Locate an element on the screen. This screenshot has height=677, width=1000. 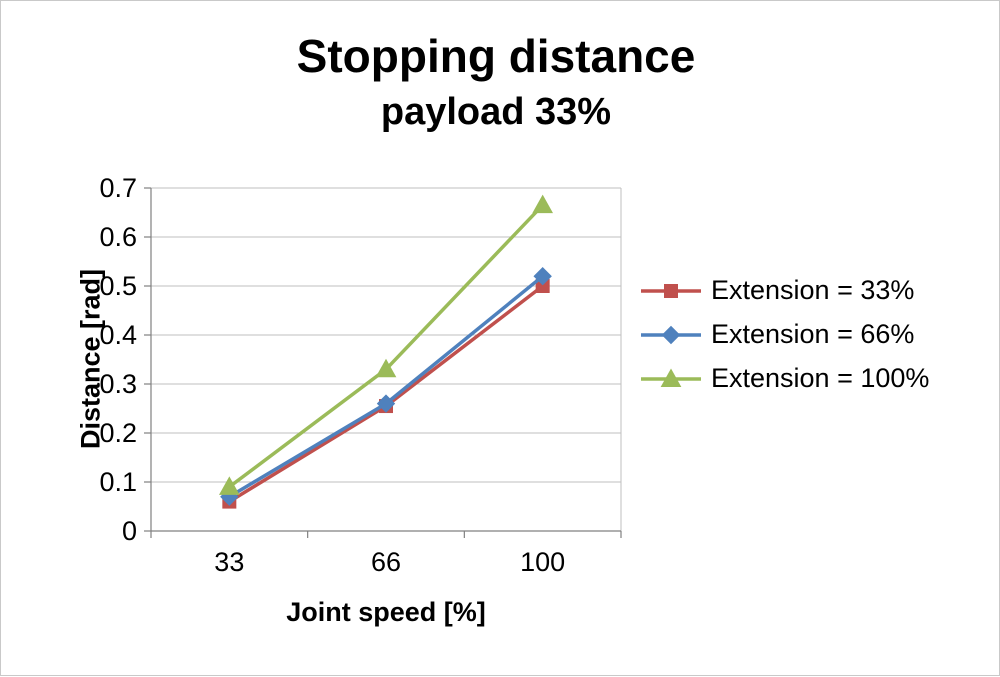
y-tick-label: 0.5 is located at coordinates (118, 286).